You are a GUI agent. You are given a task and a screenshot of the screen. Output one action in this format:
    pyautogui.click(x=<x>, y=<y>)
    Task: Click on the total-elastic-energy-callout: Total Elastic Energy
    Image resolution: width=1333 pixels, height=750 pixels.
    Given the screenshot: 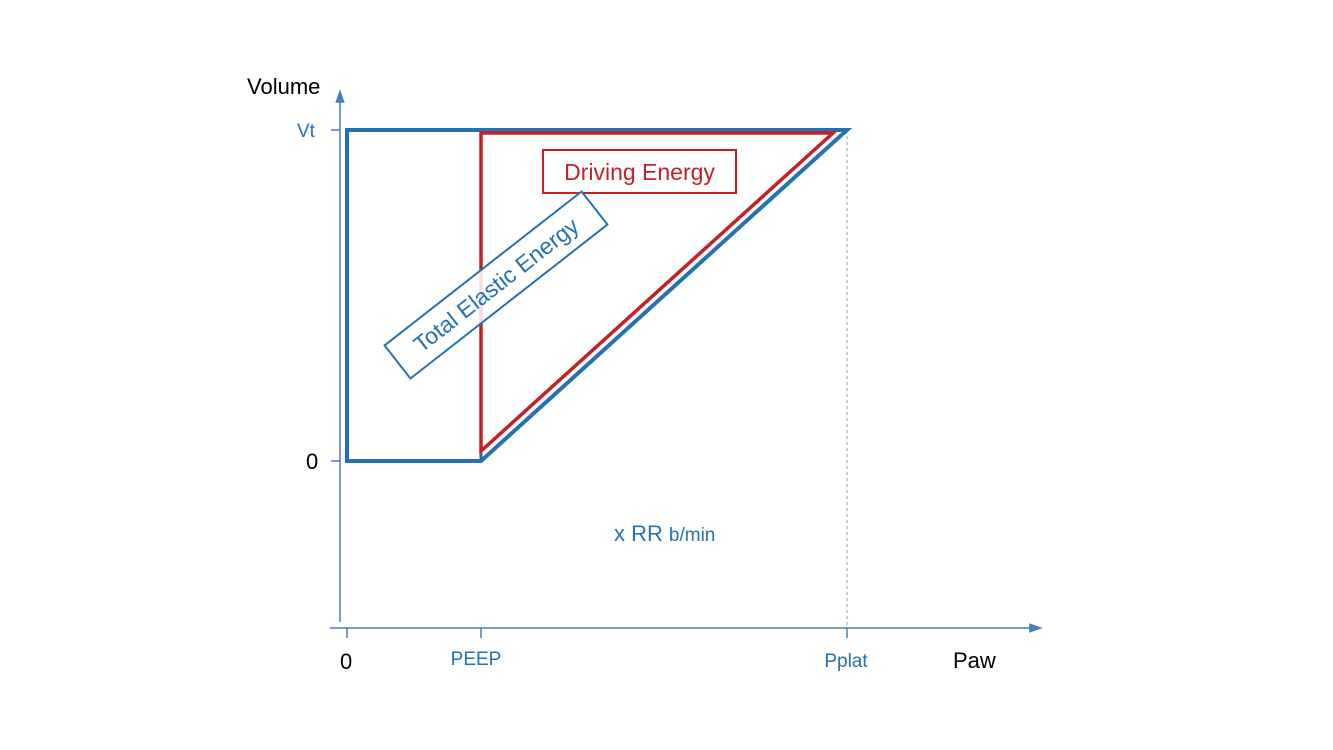 What is the action you would take?
    pyautogui.click(x=496, y=285)
    